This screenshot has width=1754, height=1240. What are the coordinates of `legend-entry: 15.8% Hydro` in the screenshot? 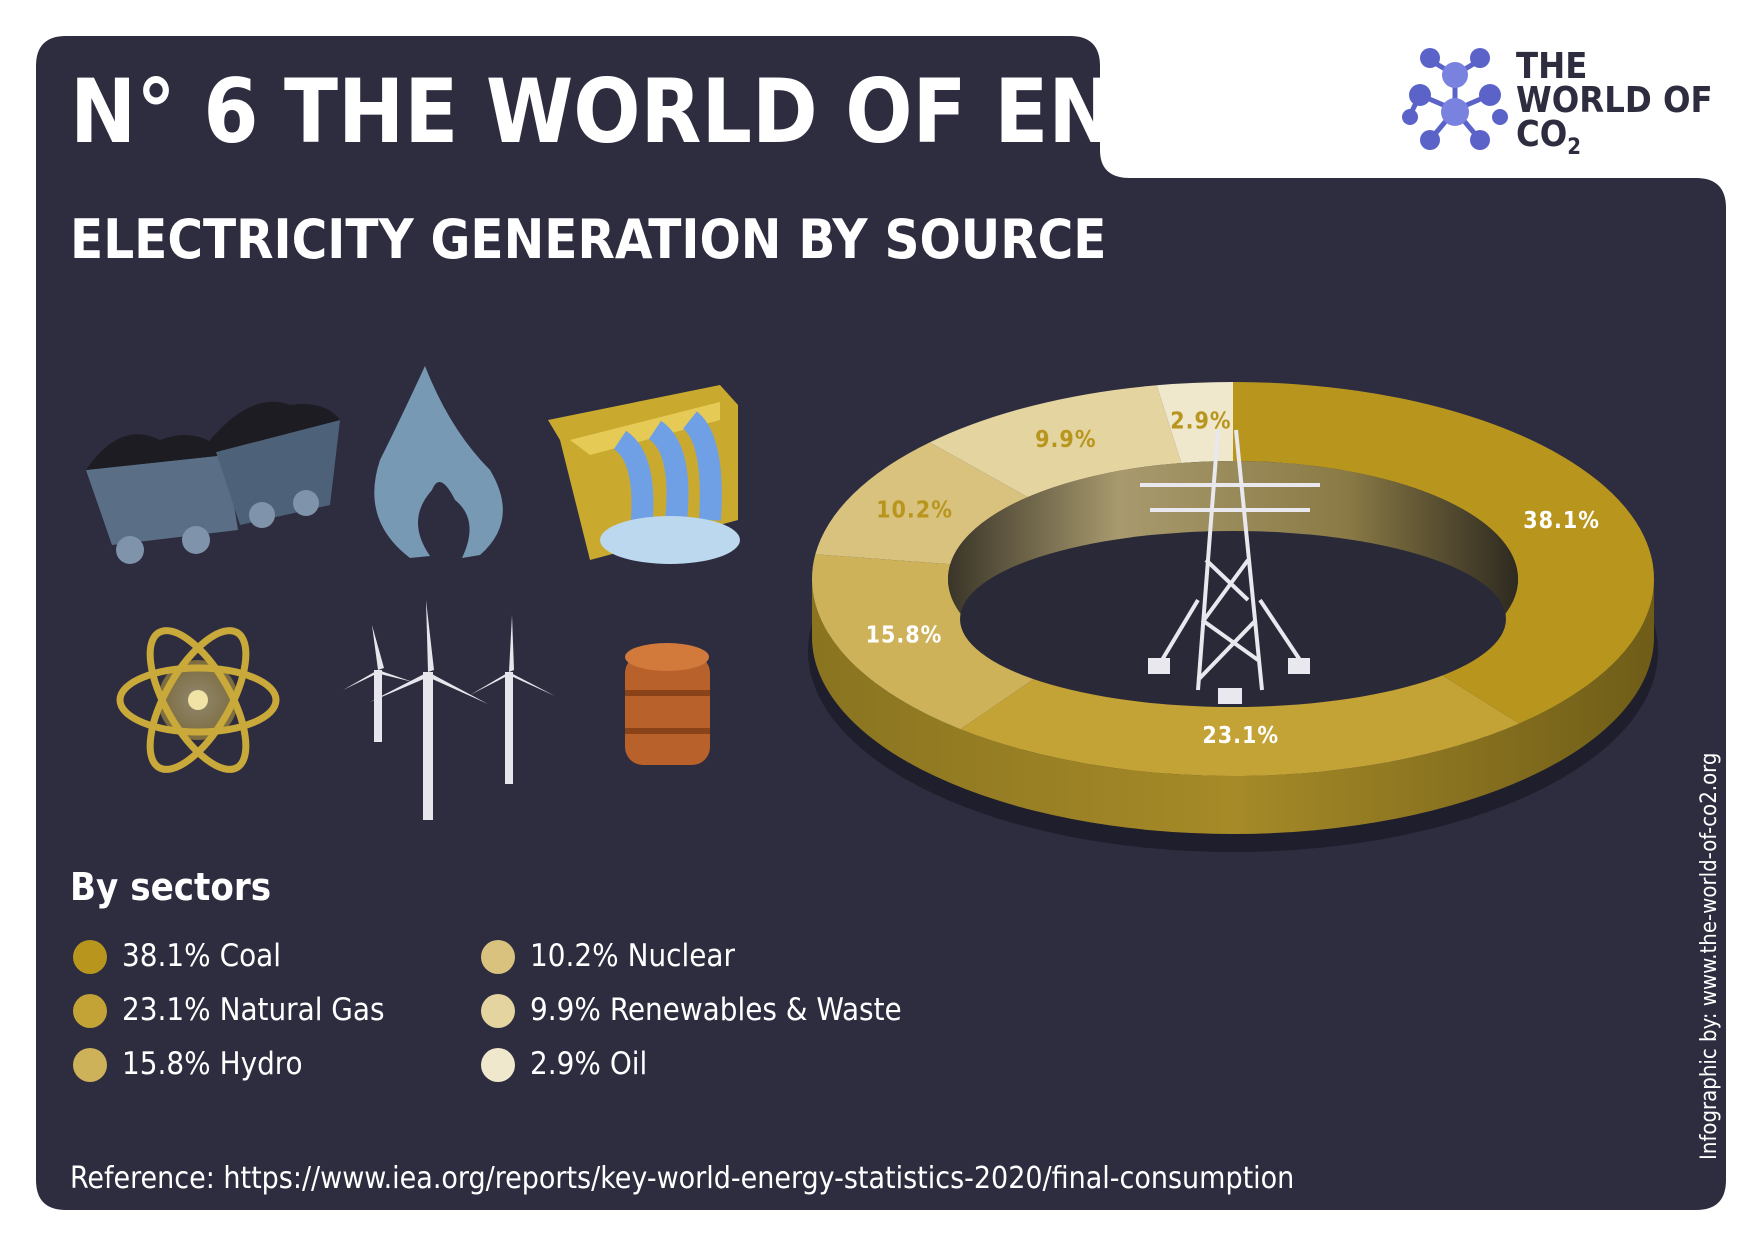 It's located at (212, 1064).